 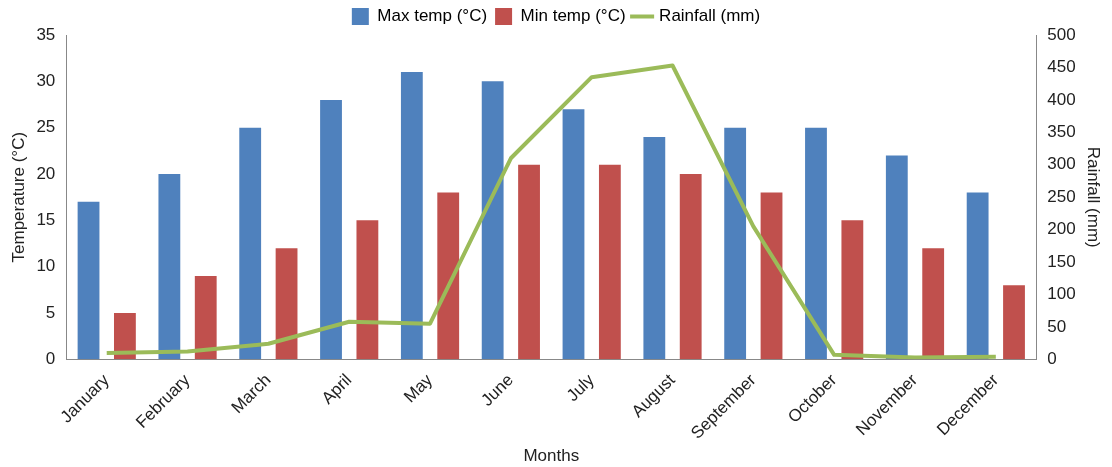 What do you see at coordinates (418, 388) in the screenshot?
I see `x-tick-label: May` at bounding box center [418, 388].